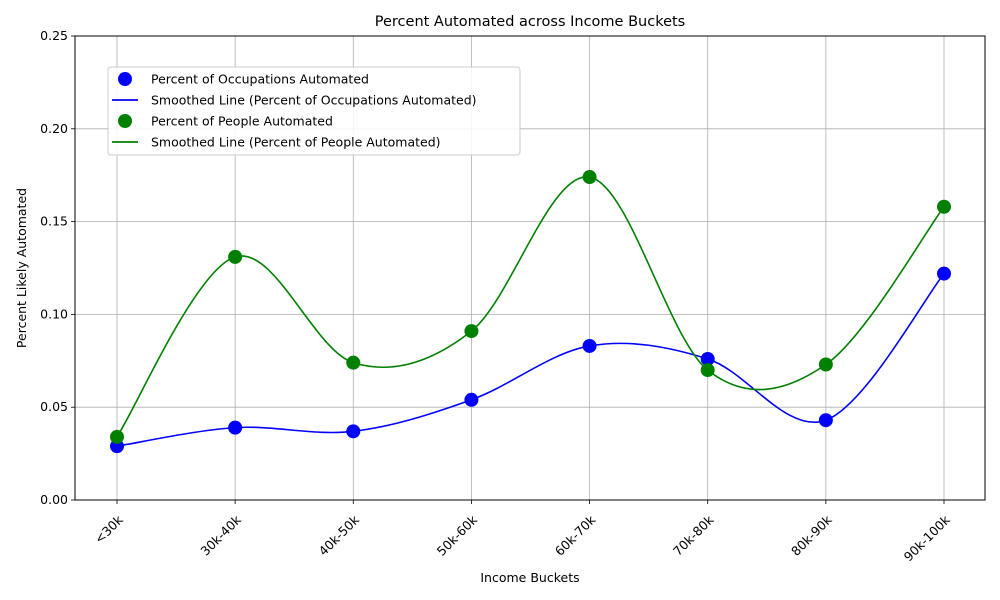  Describe the element at coordinates (54, 313) in the screenshot. I see `y-tick-label: 0.10` at that location.